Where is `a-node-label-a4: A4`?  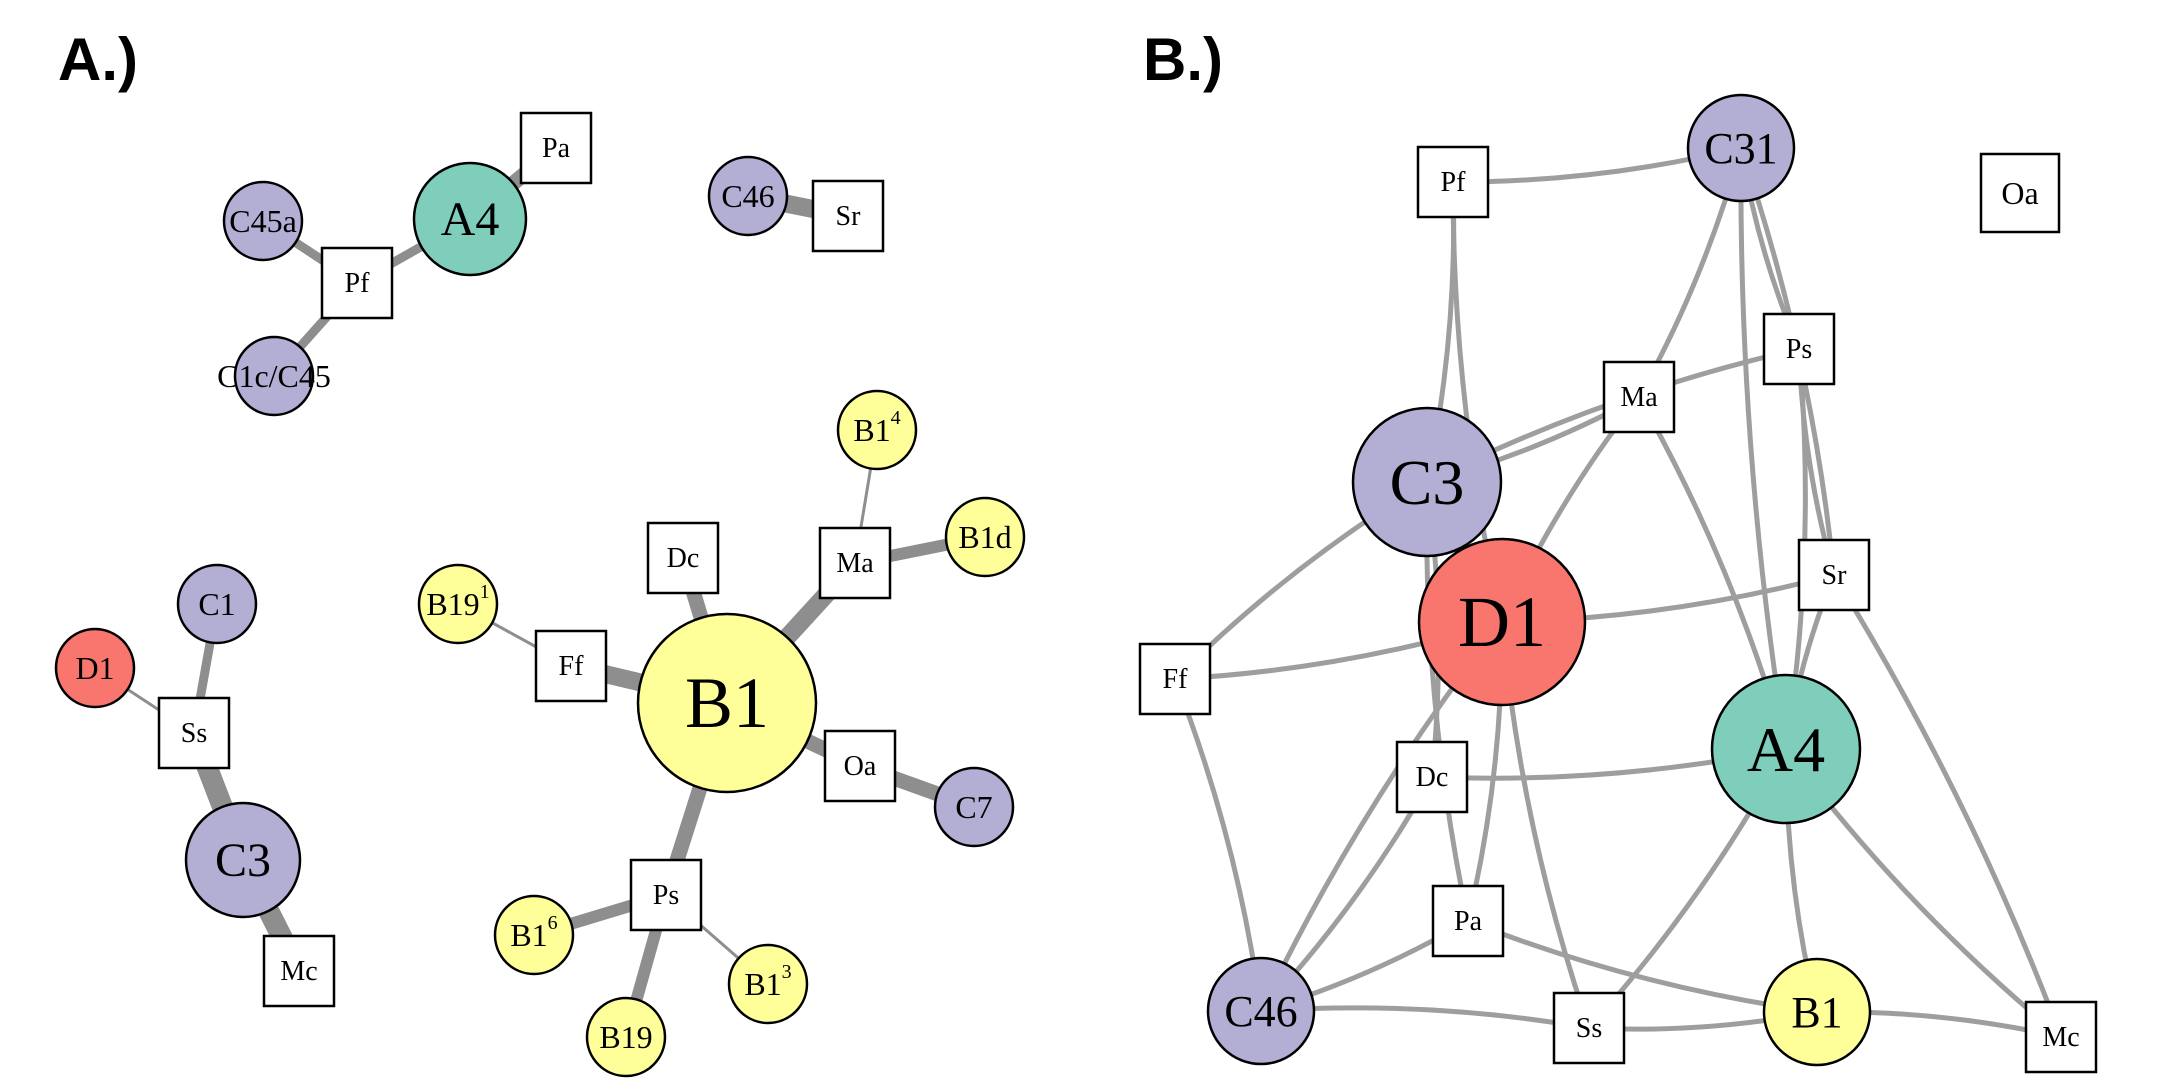 a-node-label-a4: A4 is located at coordinates (470, 219).